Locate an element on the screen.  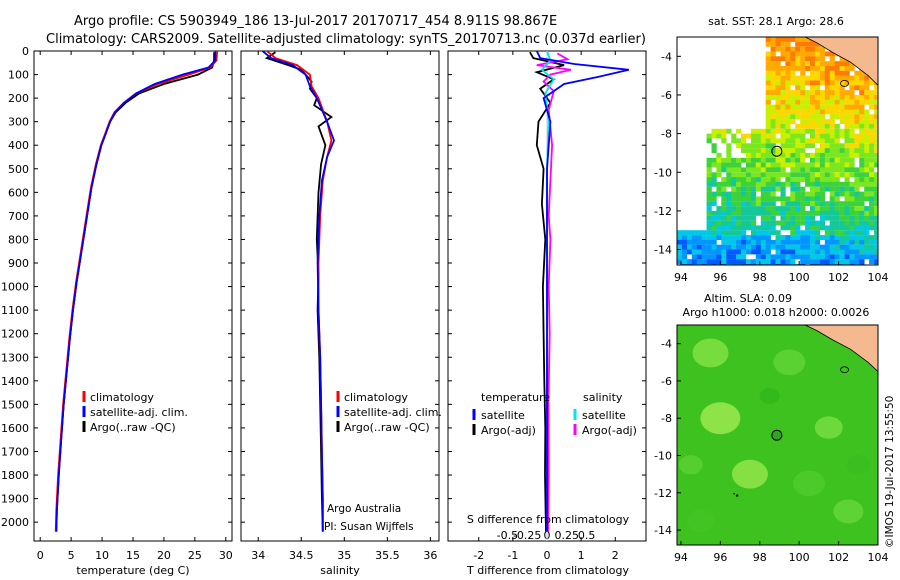
argo-position-marker is located at coordinates (777, 435).